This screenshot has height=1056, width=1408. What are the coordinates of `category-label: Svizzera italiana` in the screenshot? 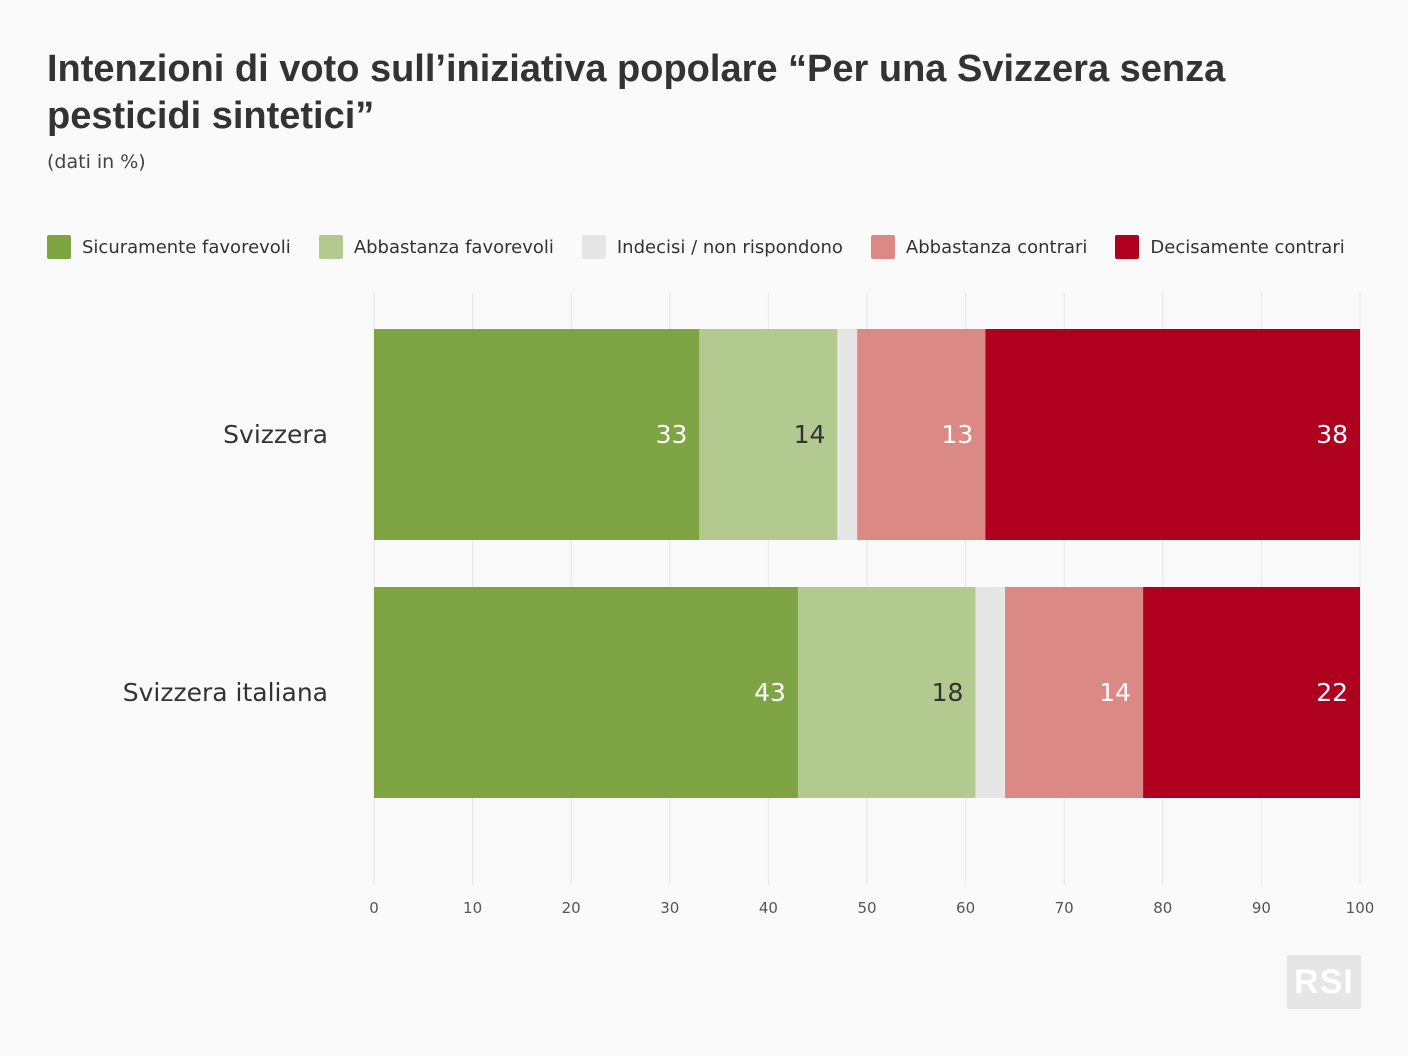 It's located at (225, 692).